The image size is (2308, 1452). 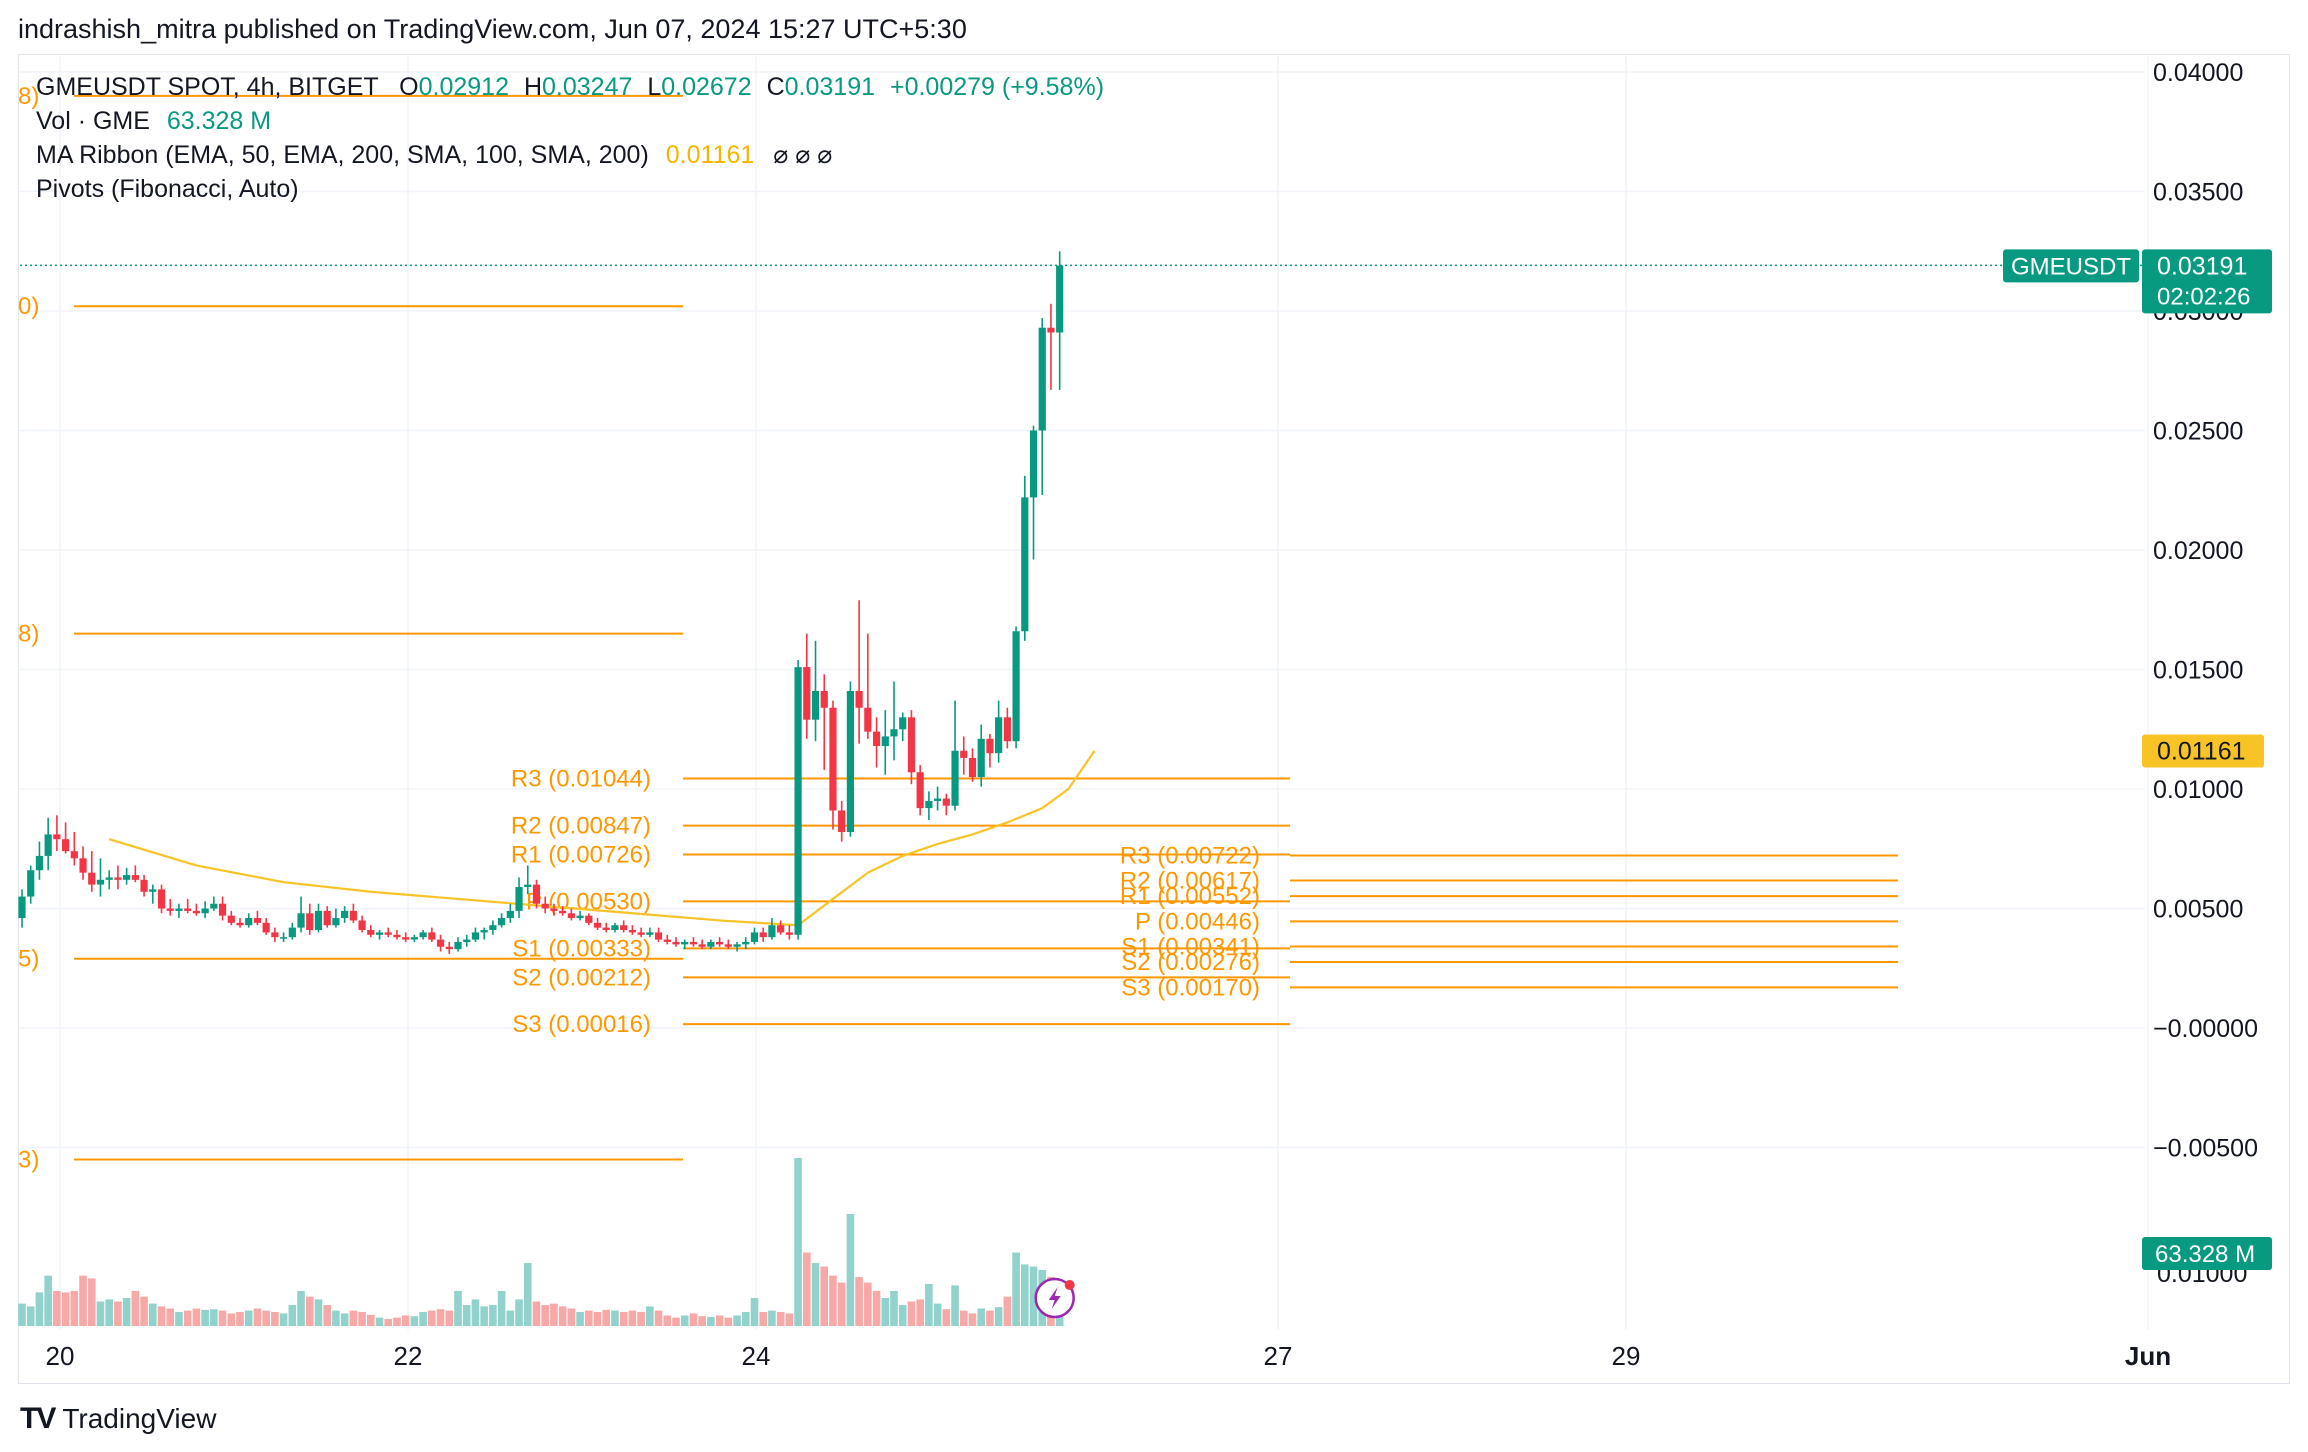 I want to click on footer-brand: TV TradingView, so click(x=118, y=1419).